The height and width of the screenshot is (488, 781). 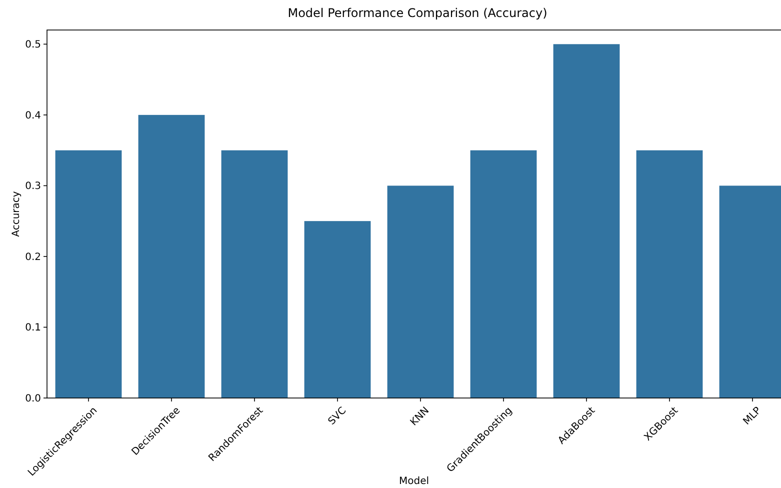 What do you see at coordinates (33, 399) in the screenshot?
I see `y-tick-label: 0.0` at bounding box center [33, 399].